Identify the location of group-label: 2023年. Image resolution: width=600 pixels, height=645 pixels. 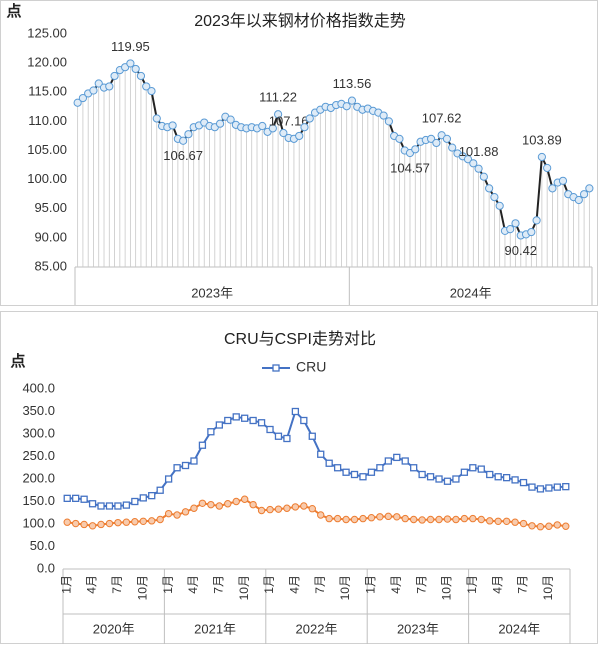
(212, 292).